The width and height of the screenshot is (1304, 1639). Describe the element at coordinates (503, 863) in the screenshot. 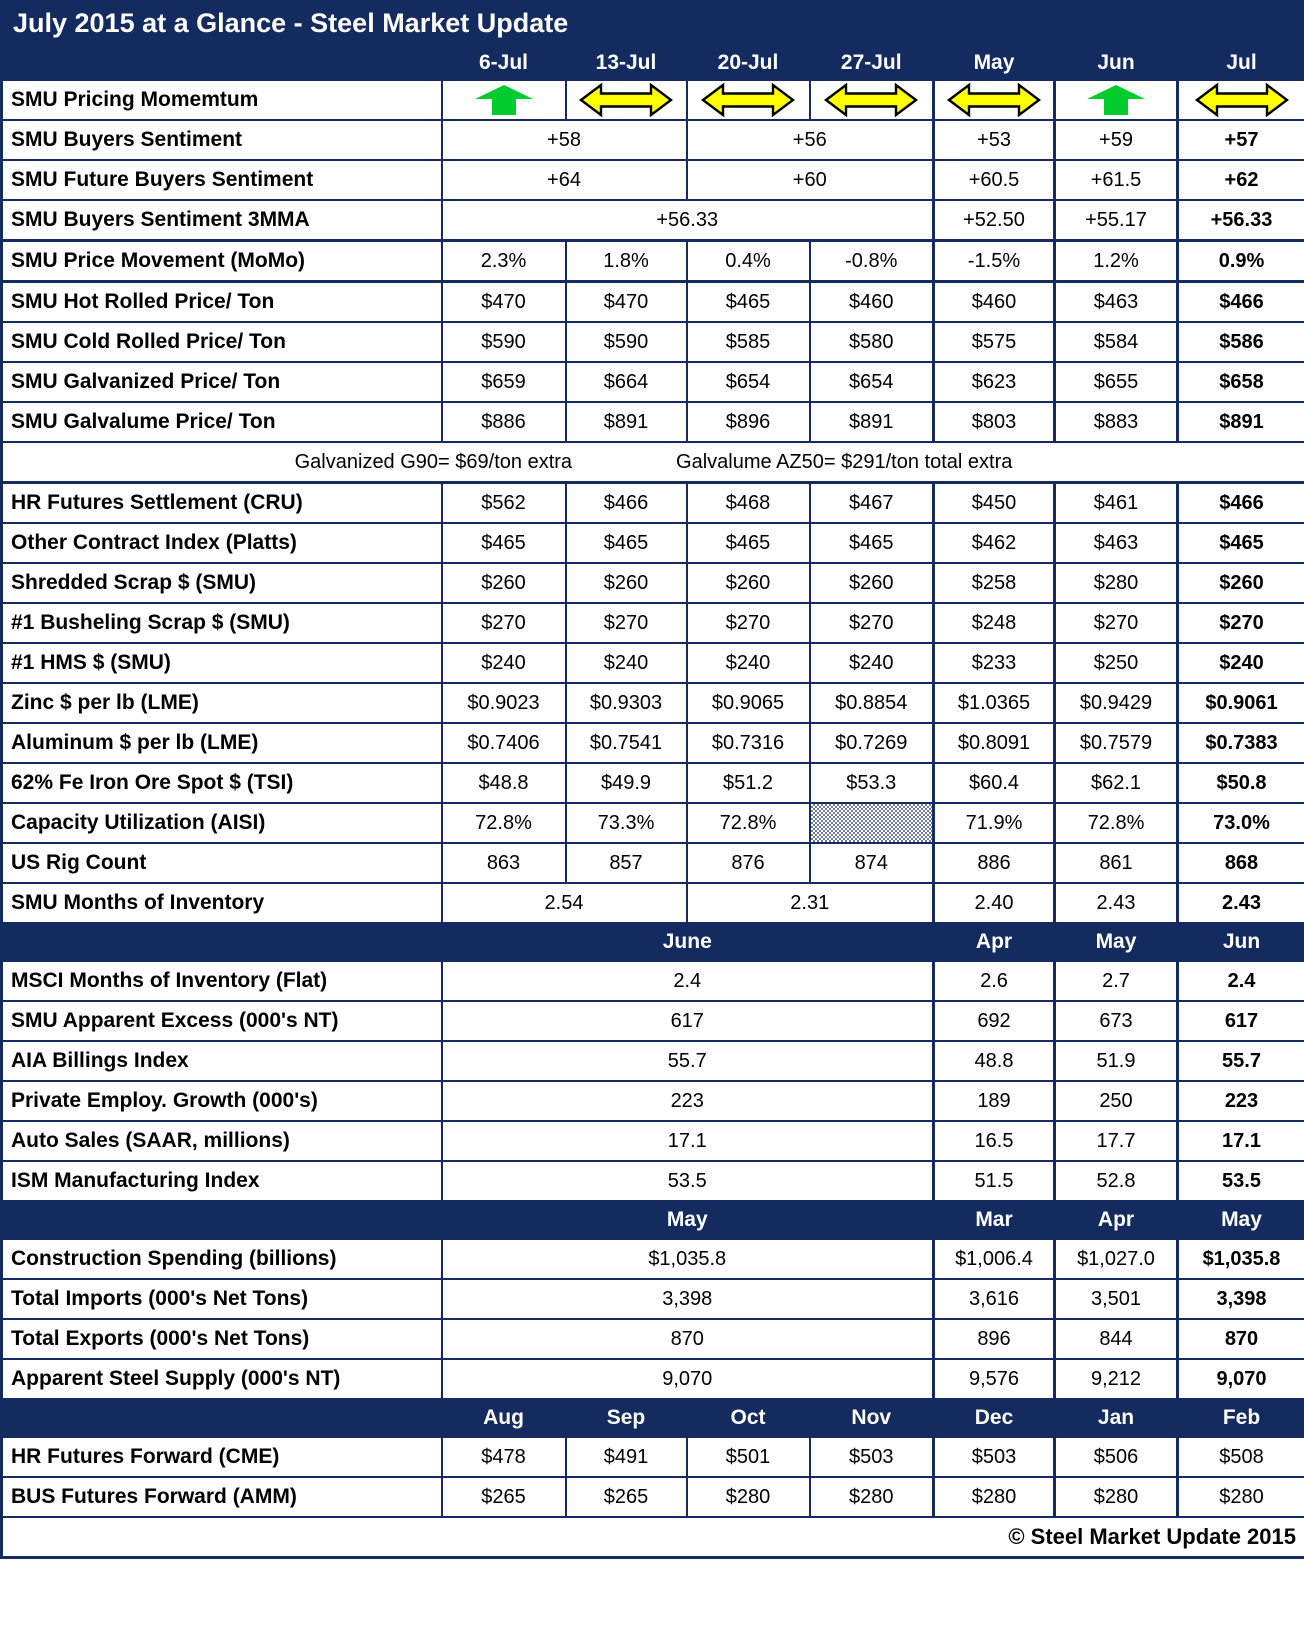

I see `value-cell: 863` at that location.